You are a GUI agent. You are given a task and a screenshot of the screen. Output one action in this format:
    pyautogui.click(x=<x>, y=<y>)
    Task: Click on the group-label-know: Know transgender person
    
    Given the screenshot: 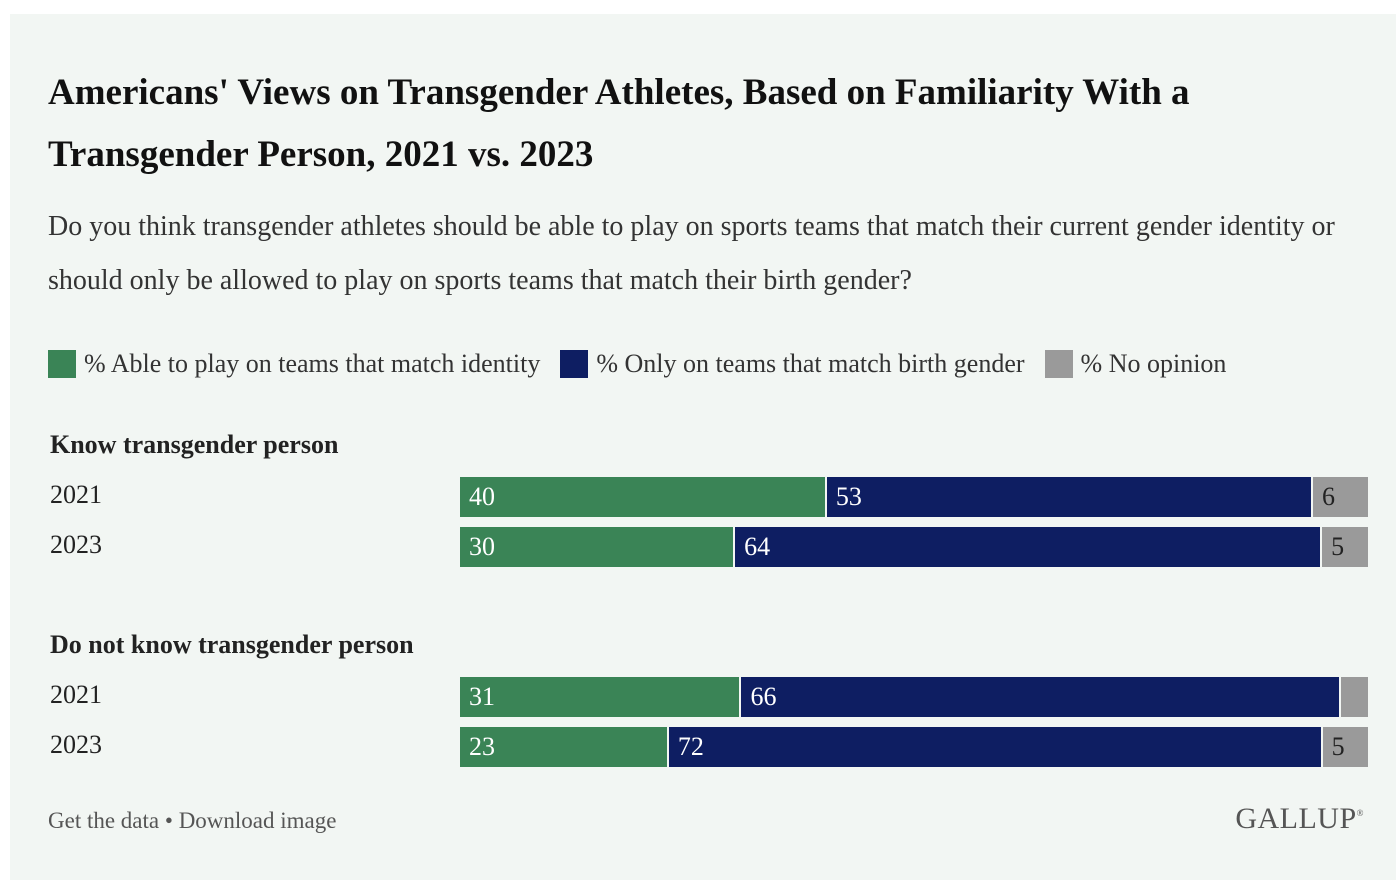 What is the action you would take?
    pyautogui.click(x=194, y=444)
    